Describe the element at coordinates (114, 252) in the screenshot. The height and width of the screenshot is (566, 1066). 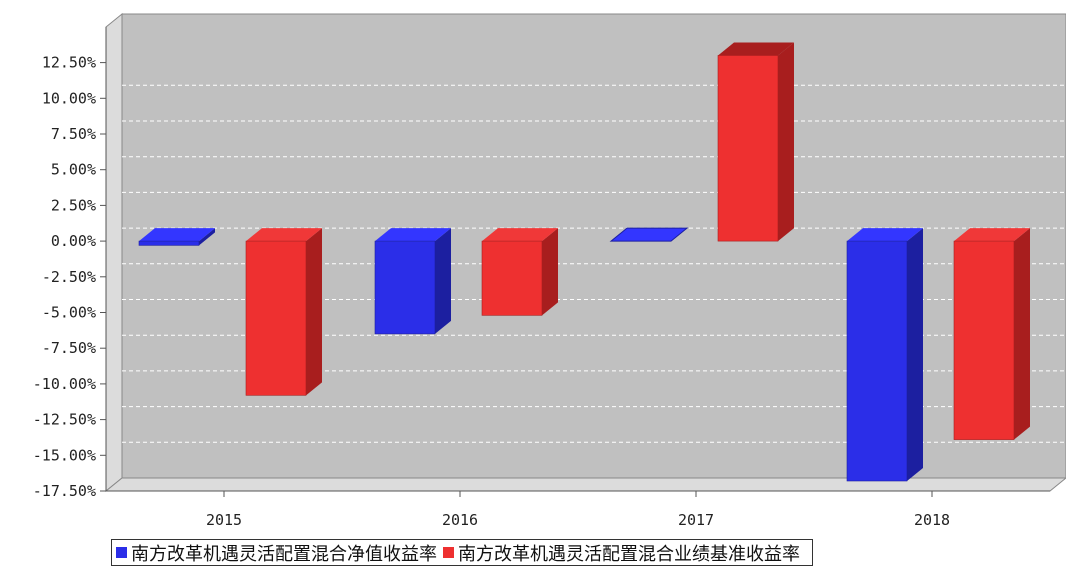
I see `plot-left-wall` at that location.